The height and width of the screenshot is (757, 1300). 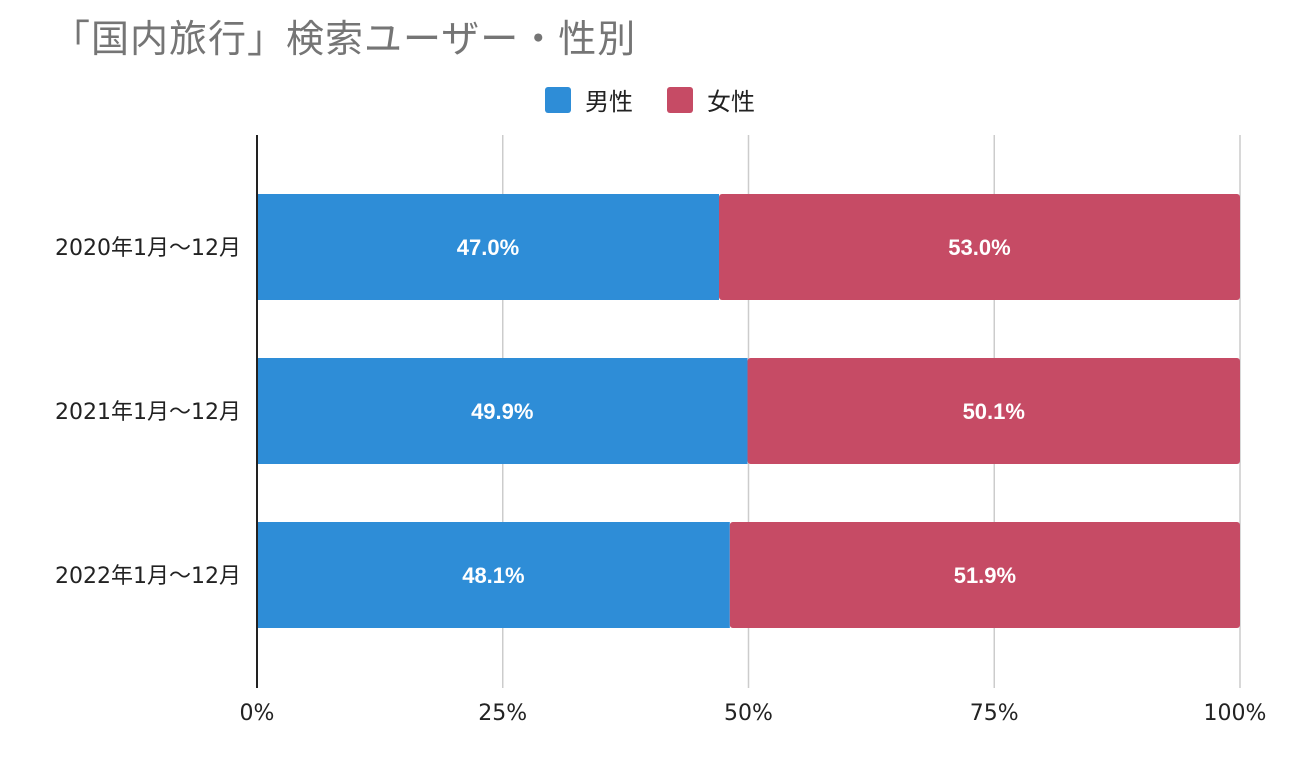 What do you see at coordinates (609, 102) in the screenshot?
I see `legend-label-male: 男性` at bounding box center [609, 102].